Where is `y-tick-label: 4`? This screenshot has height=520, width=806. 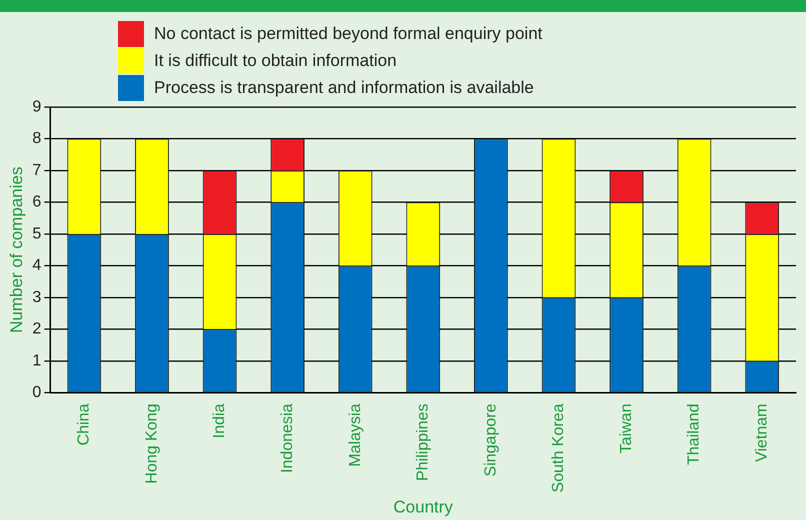 y-tick-label: 4 is located at coordinates (37, 265).